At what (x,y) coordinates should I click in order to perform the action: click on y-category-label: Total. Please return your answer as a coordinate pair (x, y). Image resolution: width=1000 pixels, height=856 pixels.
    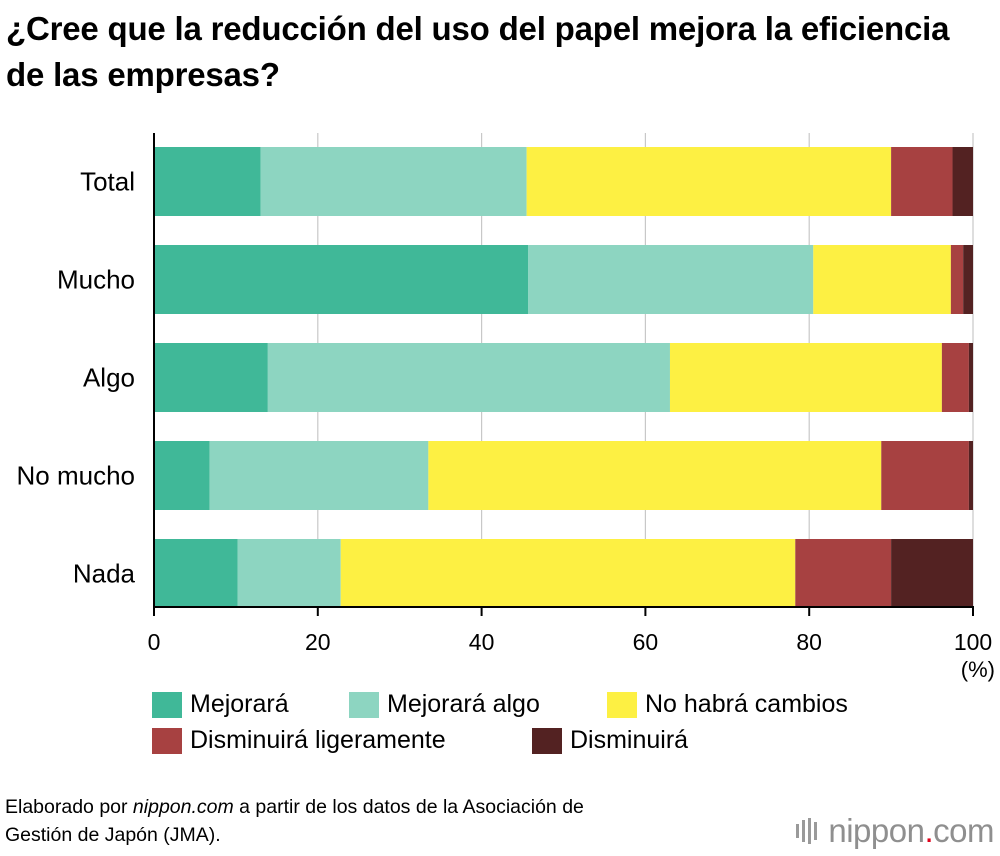
    Looking at the image, I should click on (107, 182).